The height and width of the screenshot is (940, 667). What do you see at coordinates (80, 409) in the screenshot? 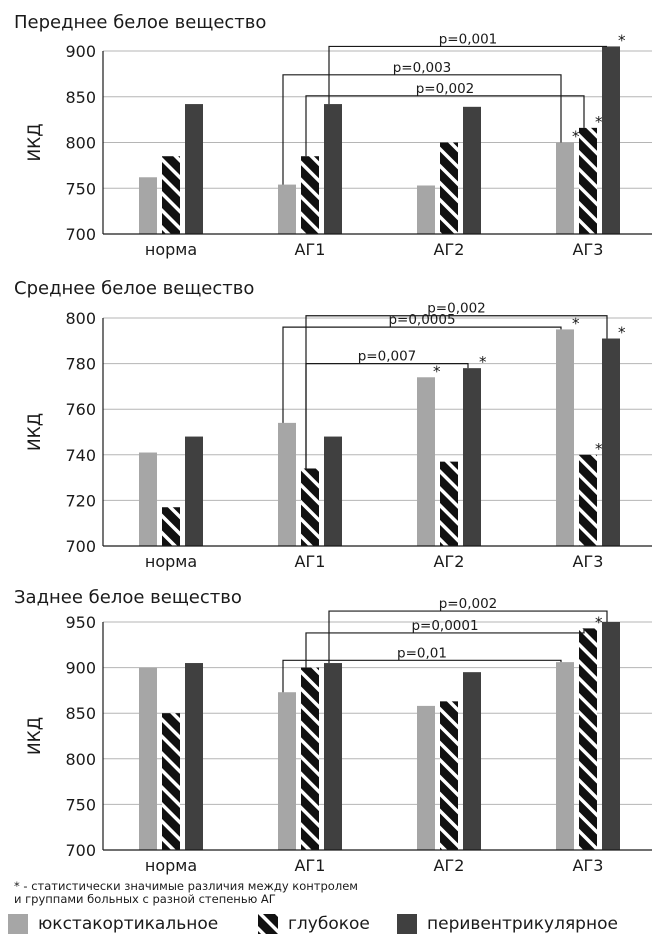
I see `y-tick-label: 760` at bounding box center [80, 409].